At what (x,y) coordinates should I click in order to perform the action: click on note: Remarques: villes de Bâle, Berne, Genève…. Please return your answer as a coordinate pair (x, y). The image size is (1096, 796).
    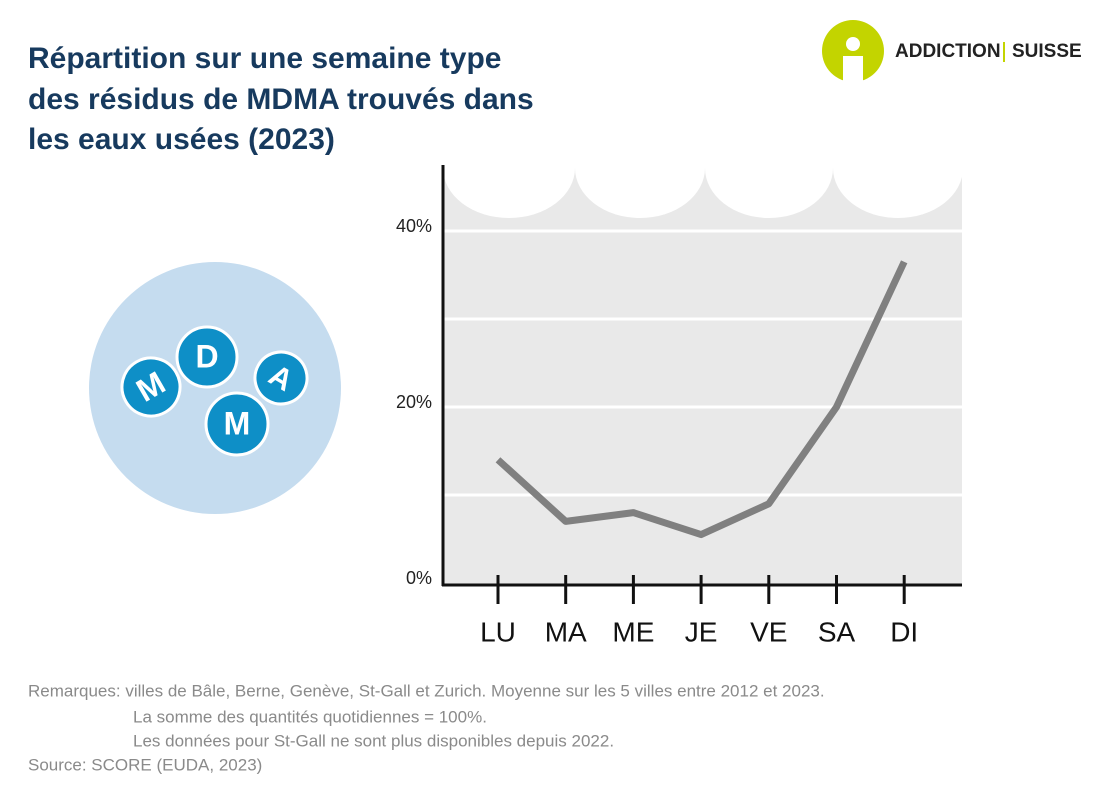
    Looking at the image, I should click on (426, 690).